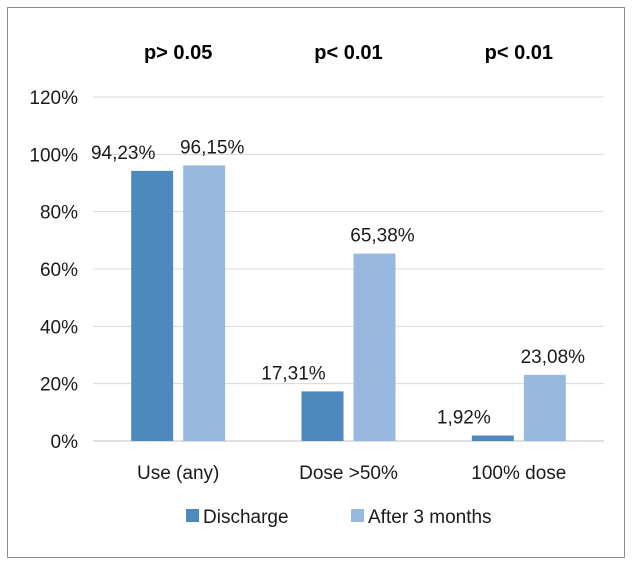 The height and width of the screenshot is (565, 632). I want to click on data-label: 23,08%, so click(553, 357).